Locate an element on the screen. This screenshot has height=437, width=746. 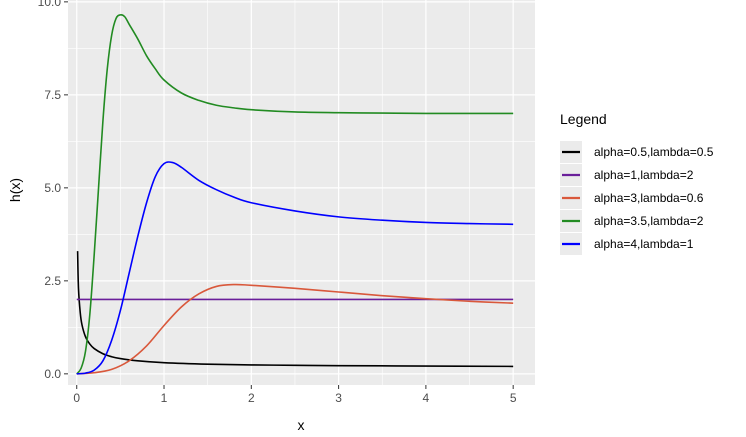
x-tick-label: 2 is located at coordinates (251, 398).